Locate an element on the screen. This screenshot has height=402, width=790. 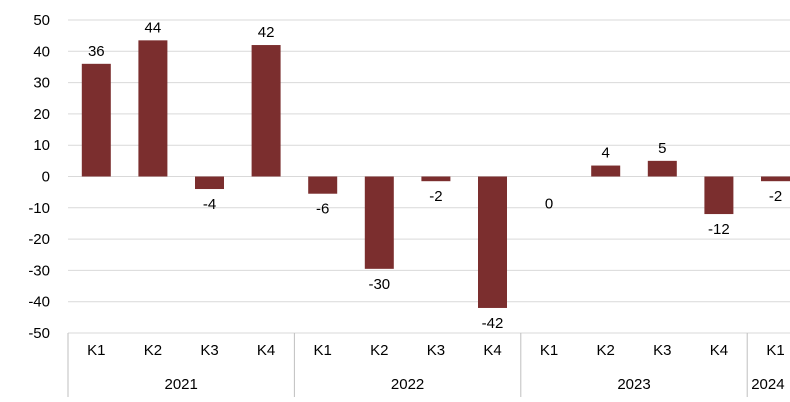
year-label: 2023 is located at coordinates (633, 384).